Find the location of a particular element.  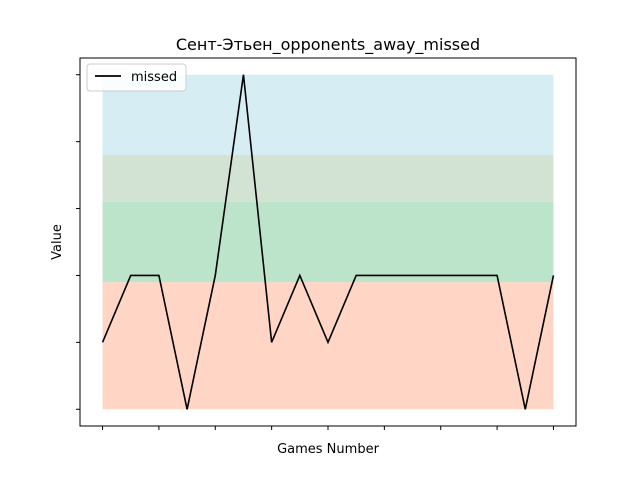

x-axis-ticks is located at coordinates (328, 428).